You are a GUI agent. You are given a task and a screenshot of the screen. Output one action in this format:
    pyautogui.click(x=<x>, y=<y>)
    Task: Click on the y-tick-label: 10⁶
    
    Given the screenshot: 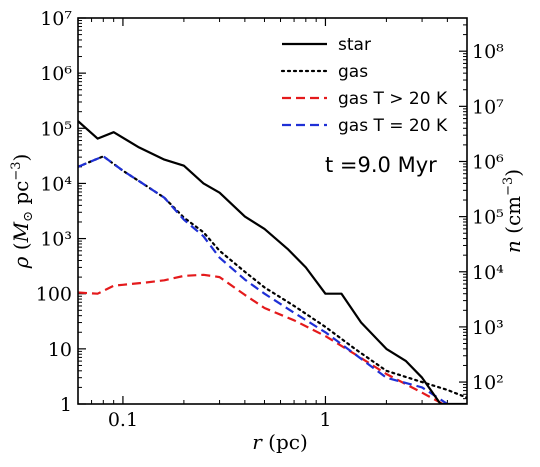 What is the action you would take?
    pyautogui.click(x=56, y=74)
    